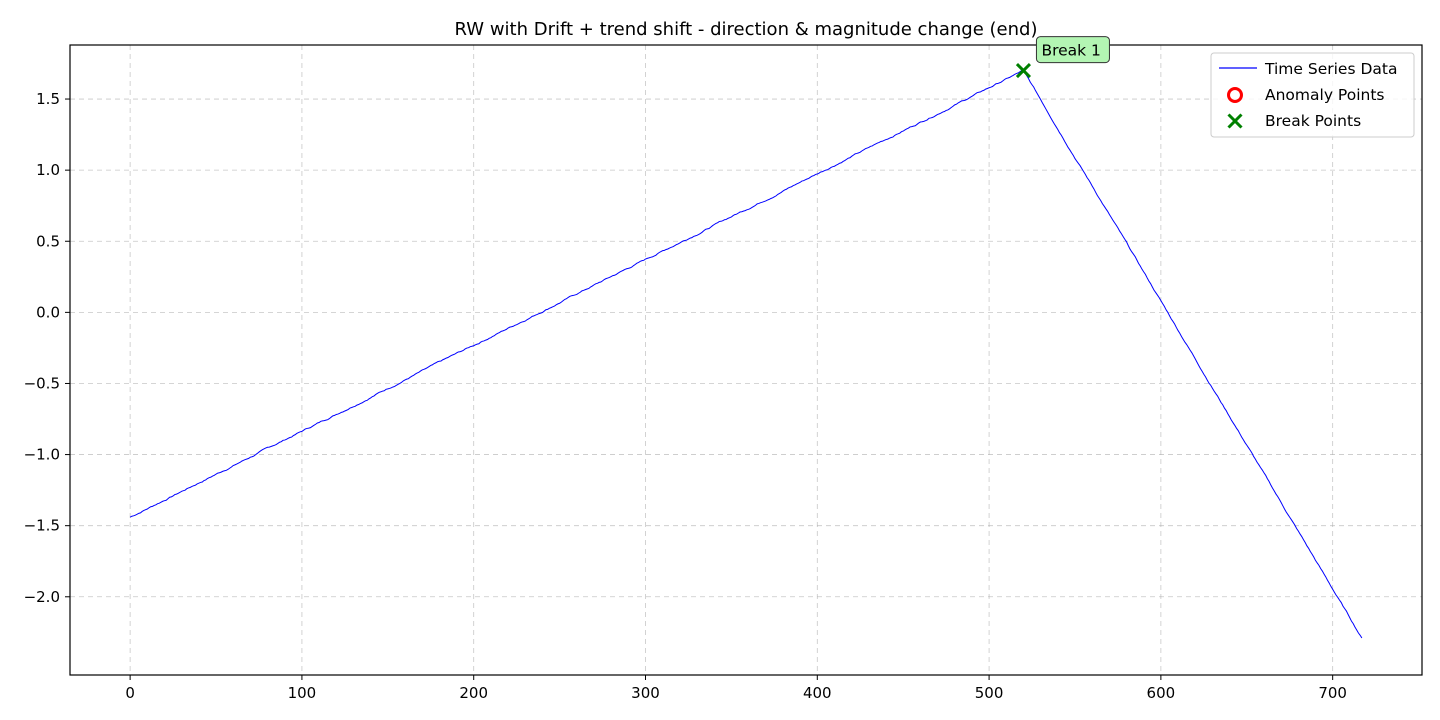 Image resolution: width=1440 pixels, height=720 pixels. What do you see at coordinates (1161, 693) in the screenshot?
I see `x-tick-label: 600` at bounding box center [1161, 693].